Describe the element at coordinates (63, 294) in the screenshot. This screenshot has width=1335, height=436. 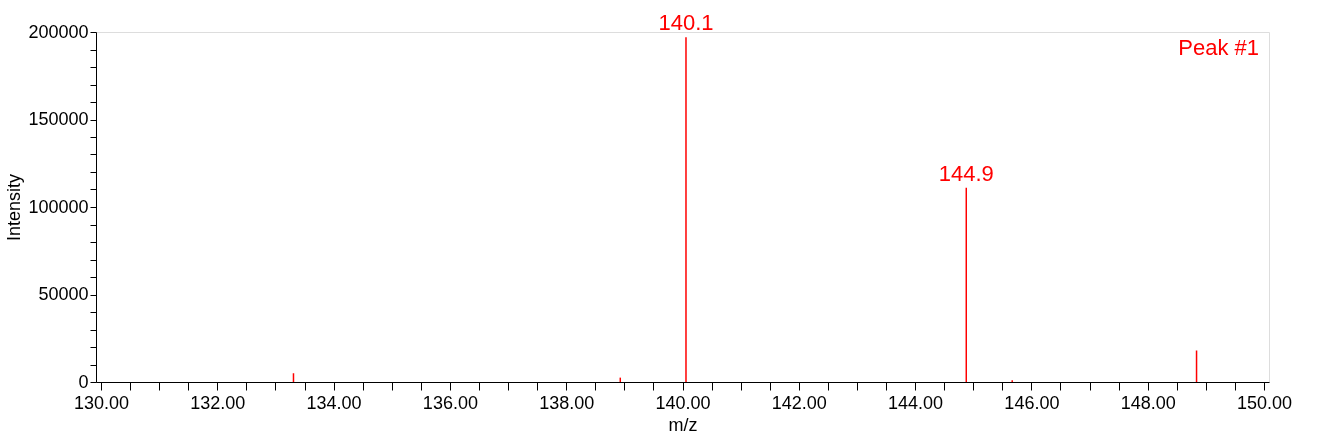
I see `y-tick-label: 50000` at that location.